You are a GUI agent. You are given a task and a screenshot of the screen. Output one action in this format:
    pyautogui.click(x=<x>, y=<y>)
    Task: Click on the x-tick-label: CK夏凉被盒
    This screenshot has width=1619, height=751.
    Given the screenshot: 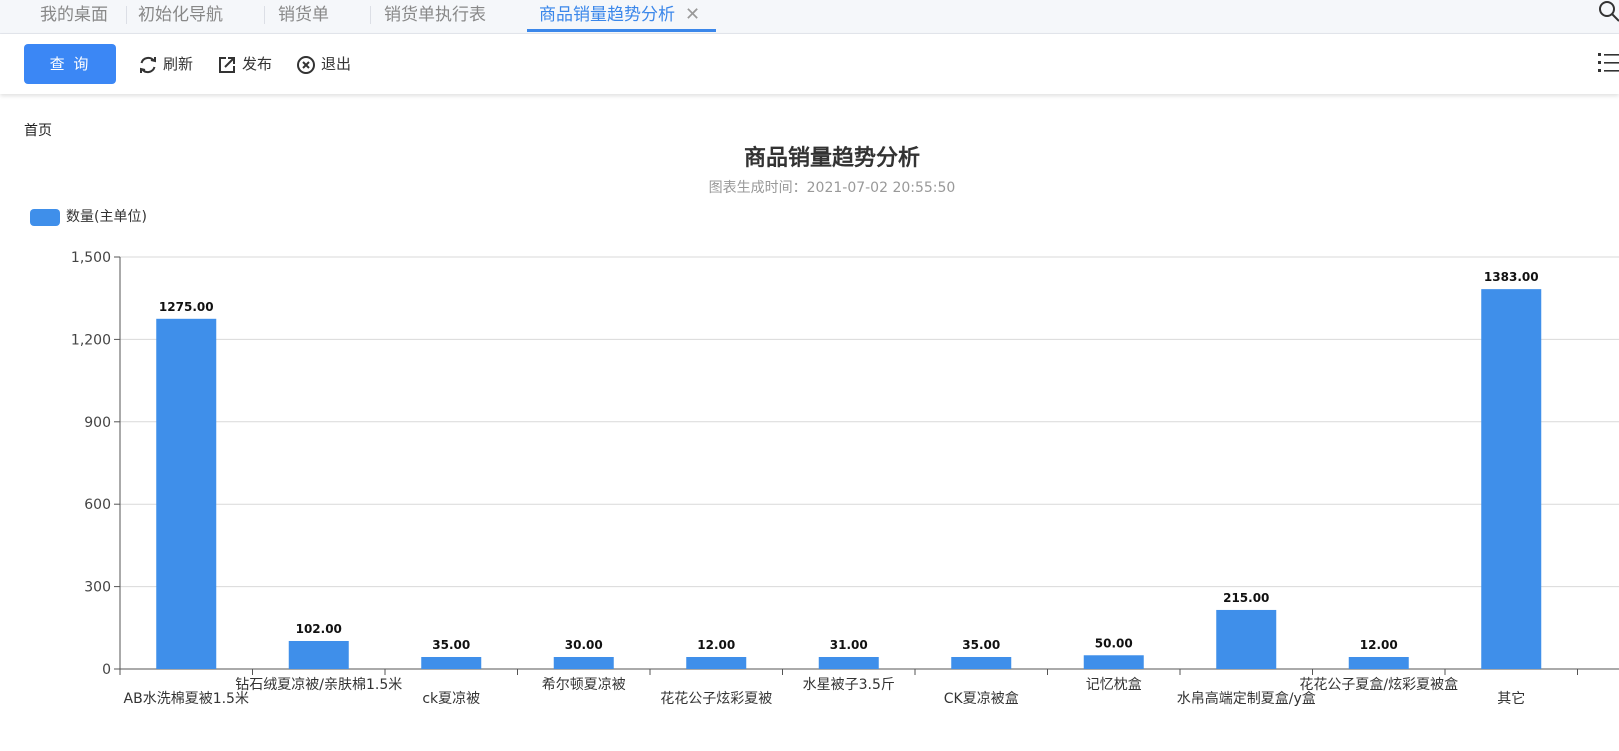 What is the action you would take?
    pyautogui.click(x=981, y=698)
    